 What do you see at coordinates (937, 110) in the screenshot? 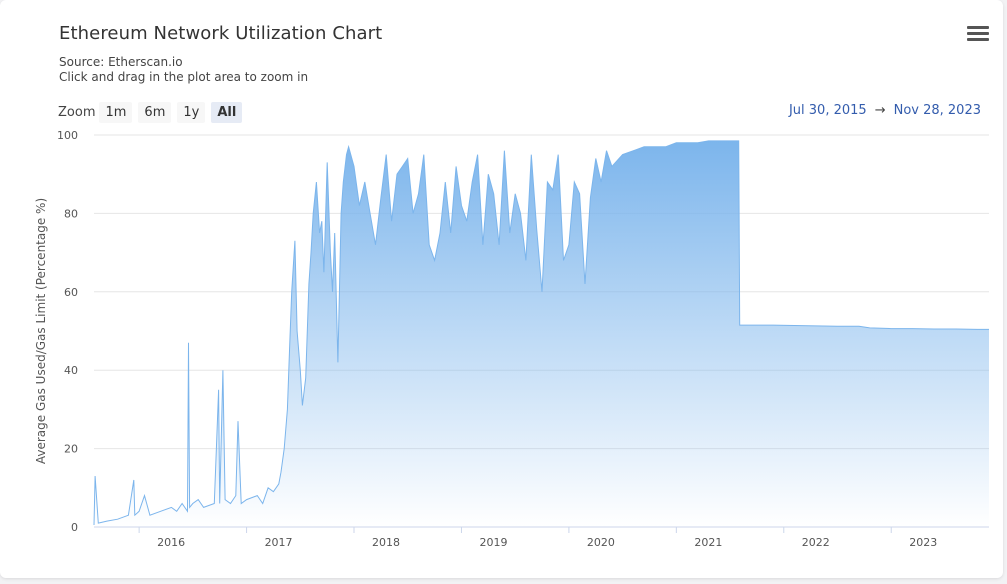
I see `range-to: Nov 28, 2023` at bounding box center [937, 110].